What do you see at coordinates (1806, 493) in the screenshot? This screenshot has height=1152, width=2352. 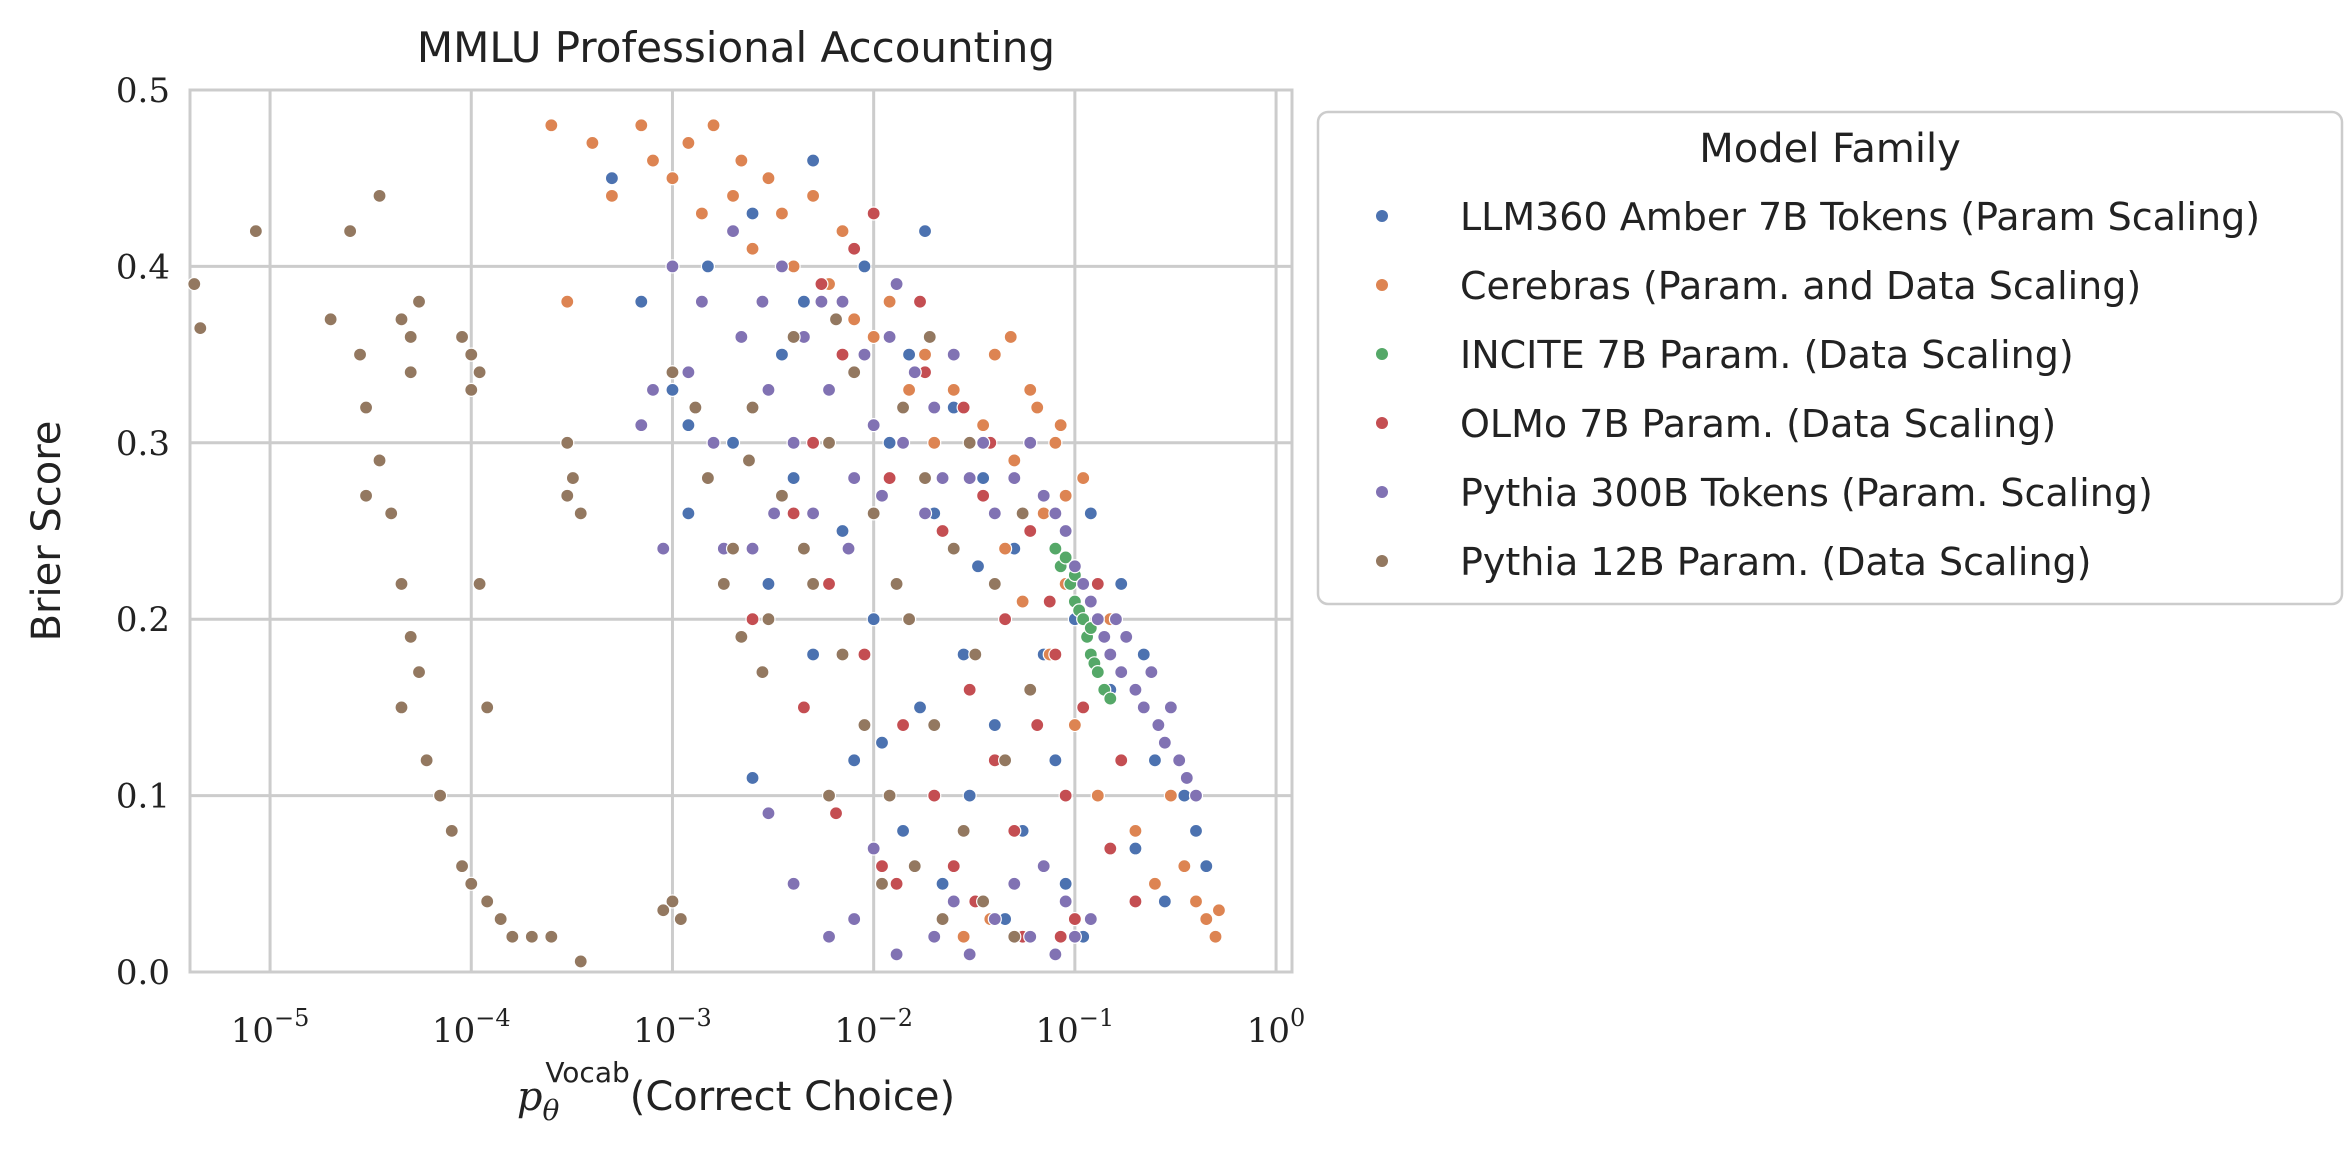 I see `legend-label-4: Pythia 300B Tokens (Param. Scaling)` at bounding box center [1806, 493].